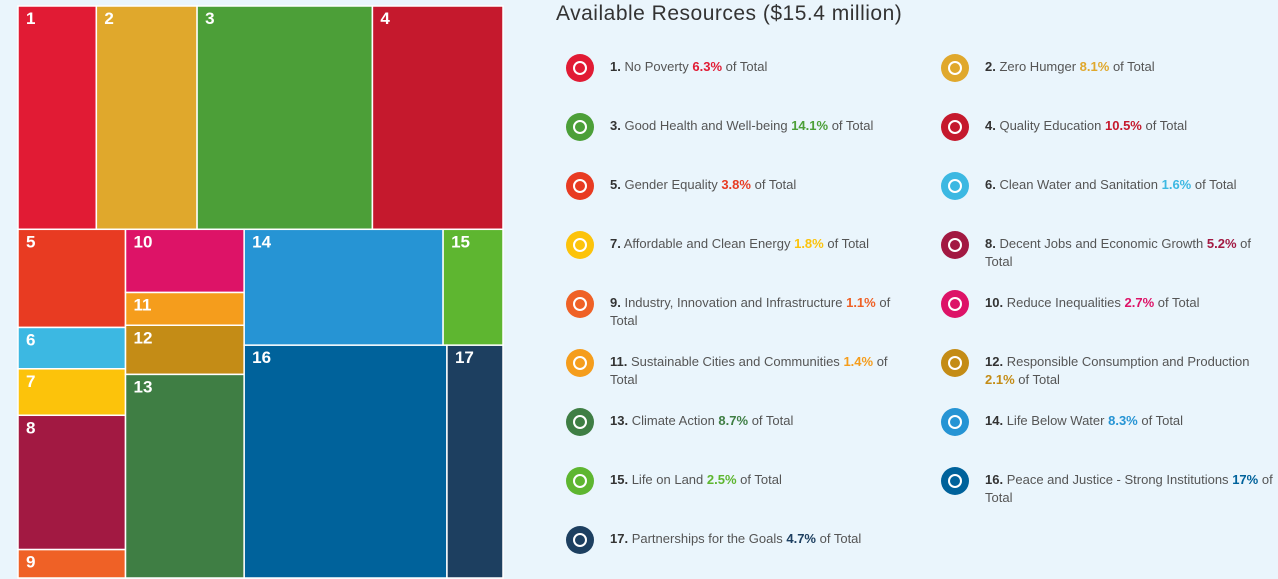 This screenshot has height=579, width=1278. Describe the element at coordinates (619, 479) in the screenshot. I see `legend-number: 15.` at that location.